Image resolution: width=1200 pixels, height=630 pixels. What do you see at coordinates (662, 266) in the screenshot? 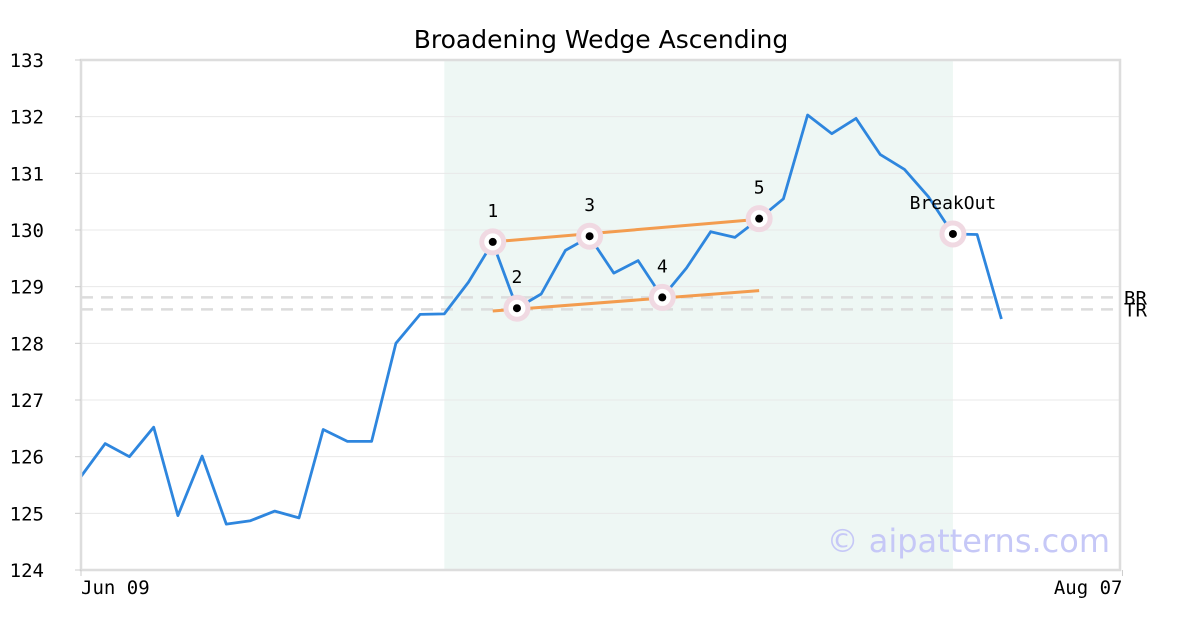
I see `pattern-point-label: 4` at bounding box center [662, 266].